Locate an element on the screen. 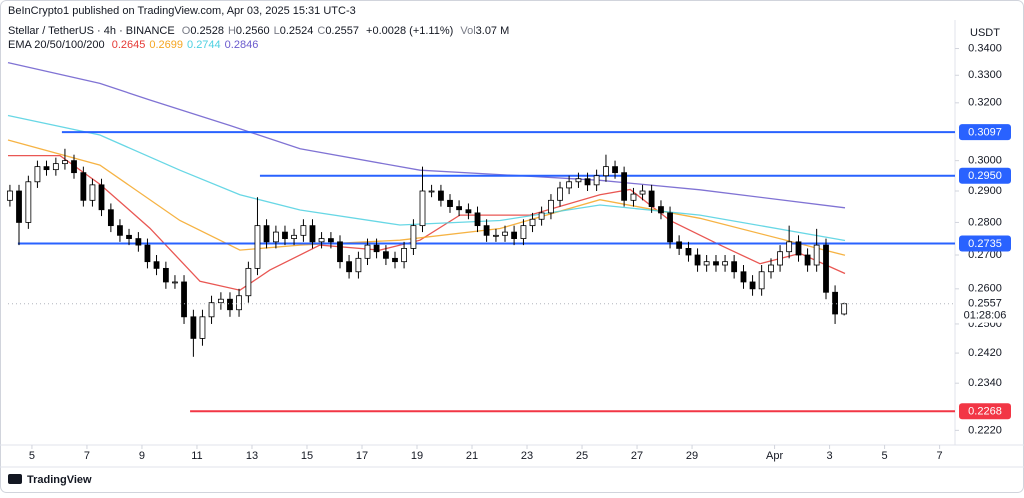 The height and width of the screenshot is (498, 1024). y-tick-label: 0.2220 is located at coordinates (985, 430).